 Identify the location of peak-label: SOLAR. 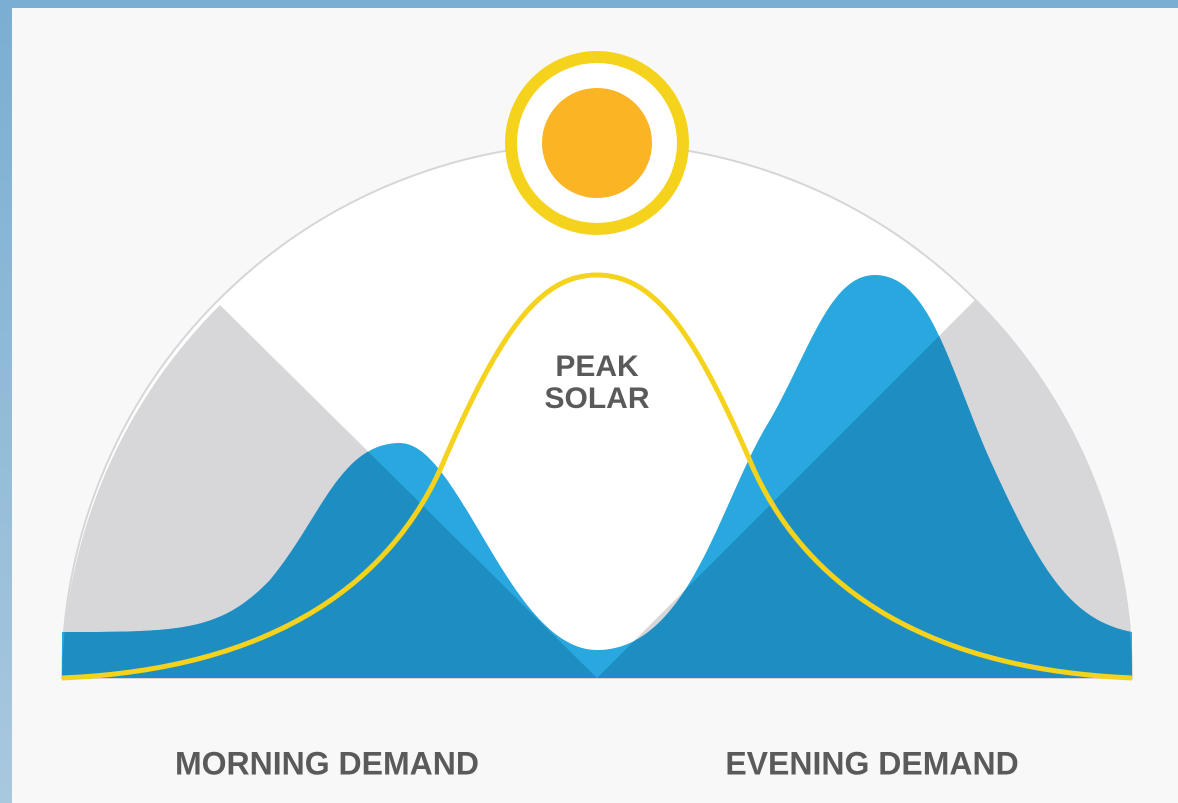
(597, 398).